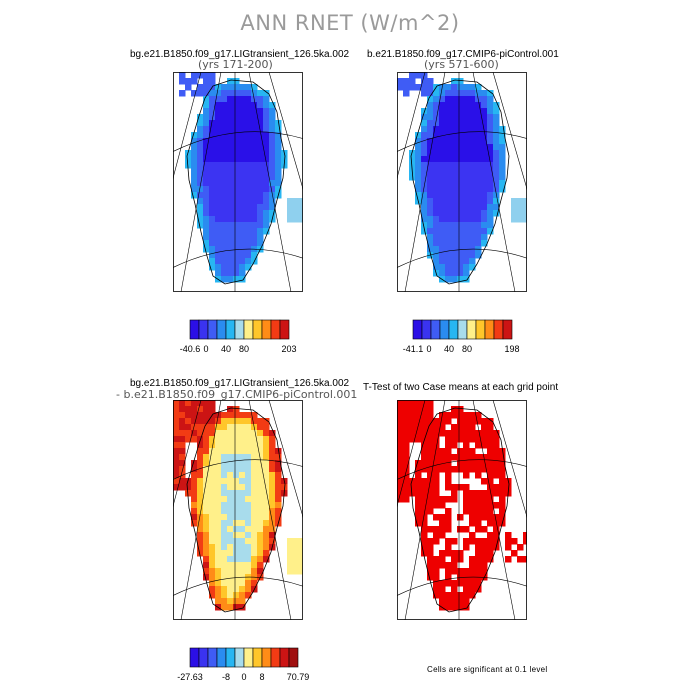 The height and width of the screenshot is (700, 700). I want to click on panel-1-colorbar-color-box, so click(239, 329).